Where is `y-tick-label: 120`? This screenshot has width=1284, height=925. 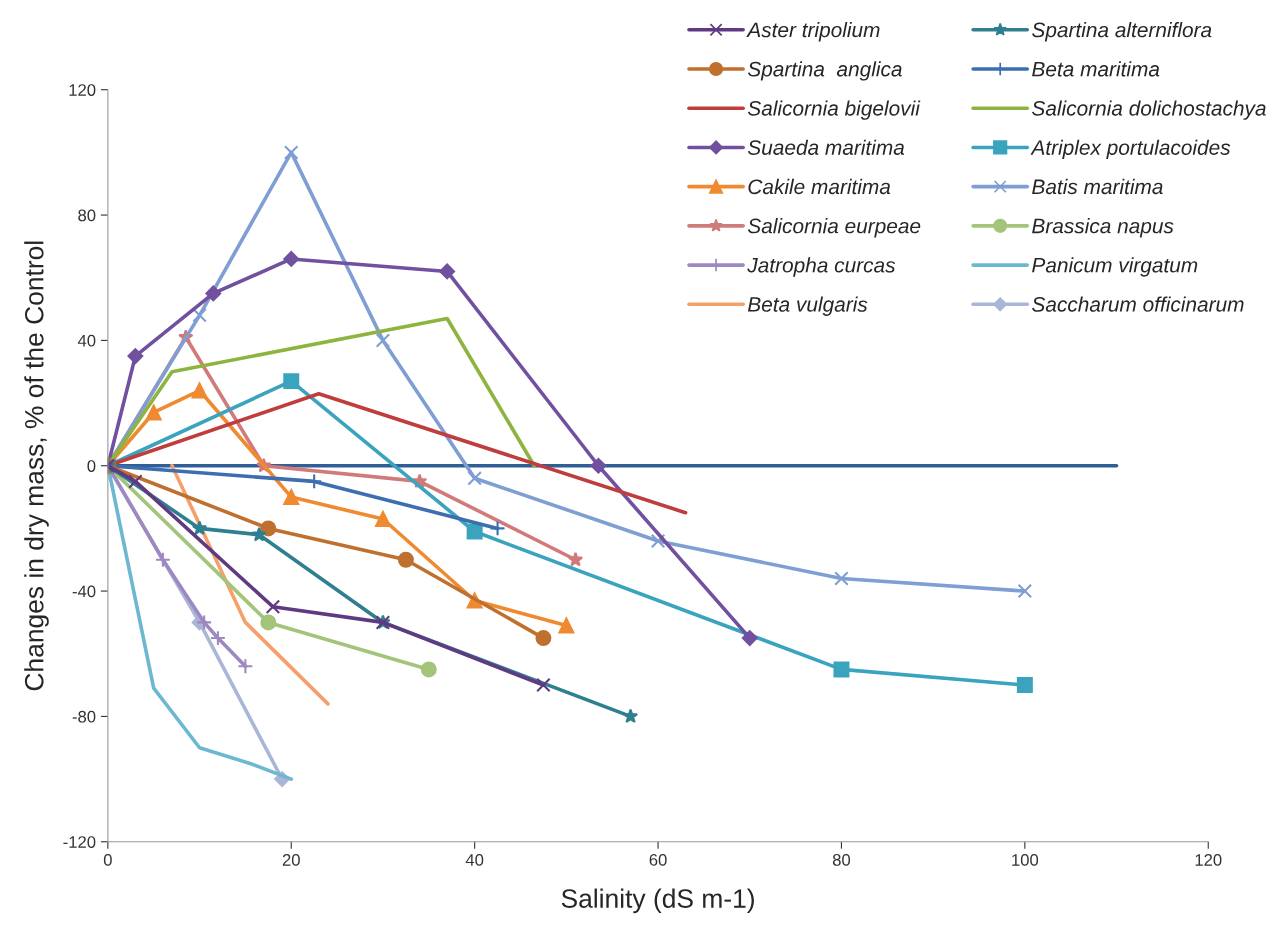
y-tick-label: 120 is located at coordinates (82, 90).